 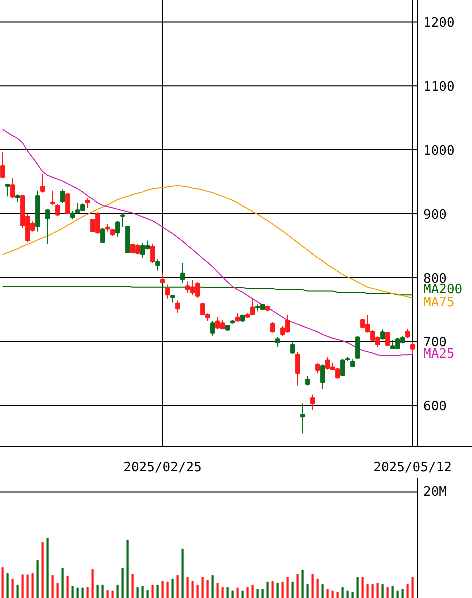 What do you see at coordinates (439, 303) in the screenshot?
I see `series-label: MA75` at bounding box center [439, 303].